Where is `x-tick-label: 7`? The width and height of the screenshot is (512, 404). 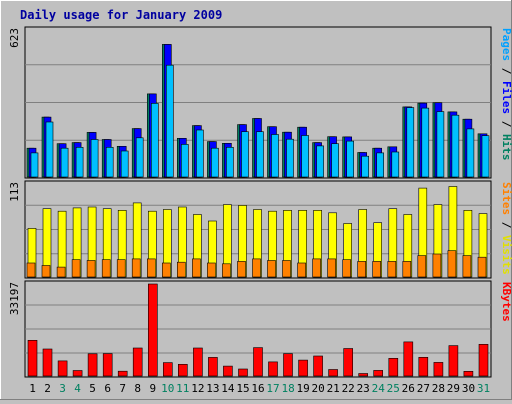
x-tick-label: 7 is located at coordinates (122, 388).